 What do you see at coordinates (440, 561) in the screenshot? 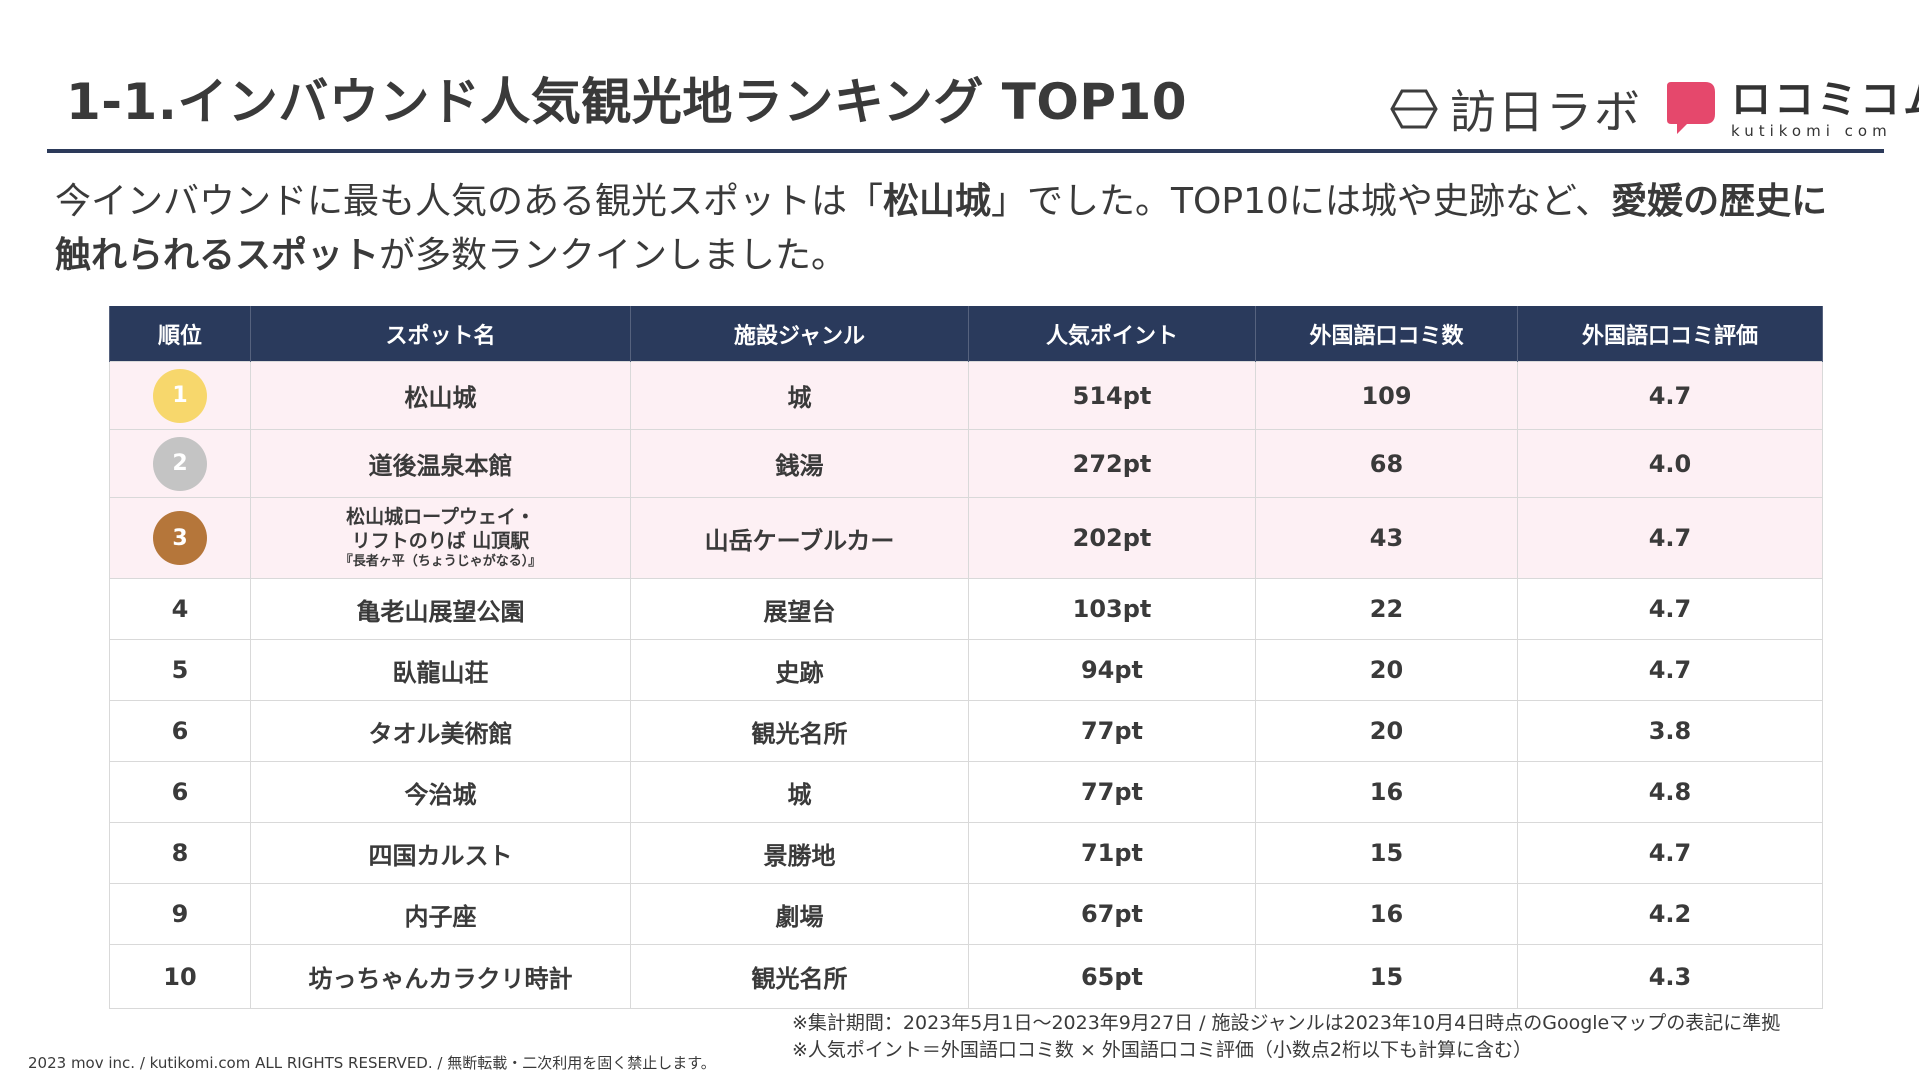
I see `spot-name-subtitle: 『長者ヶ平（ちょうじゃがなる）』` at bounding box center [440, 561].